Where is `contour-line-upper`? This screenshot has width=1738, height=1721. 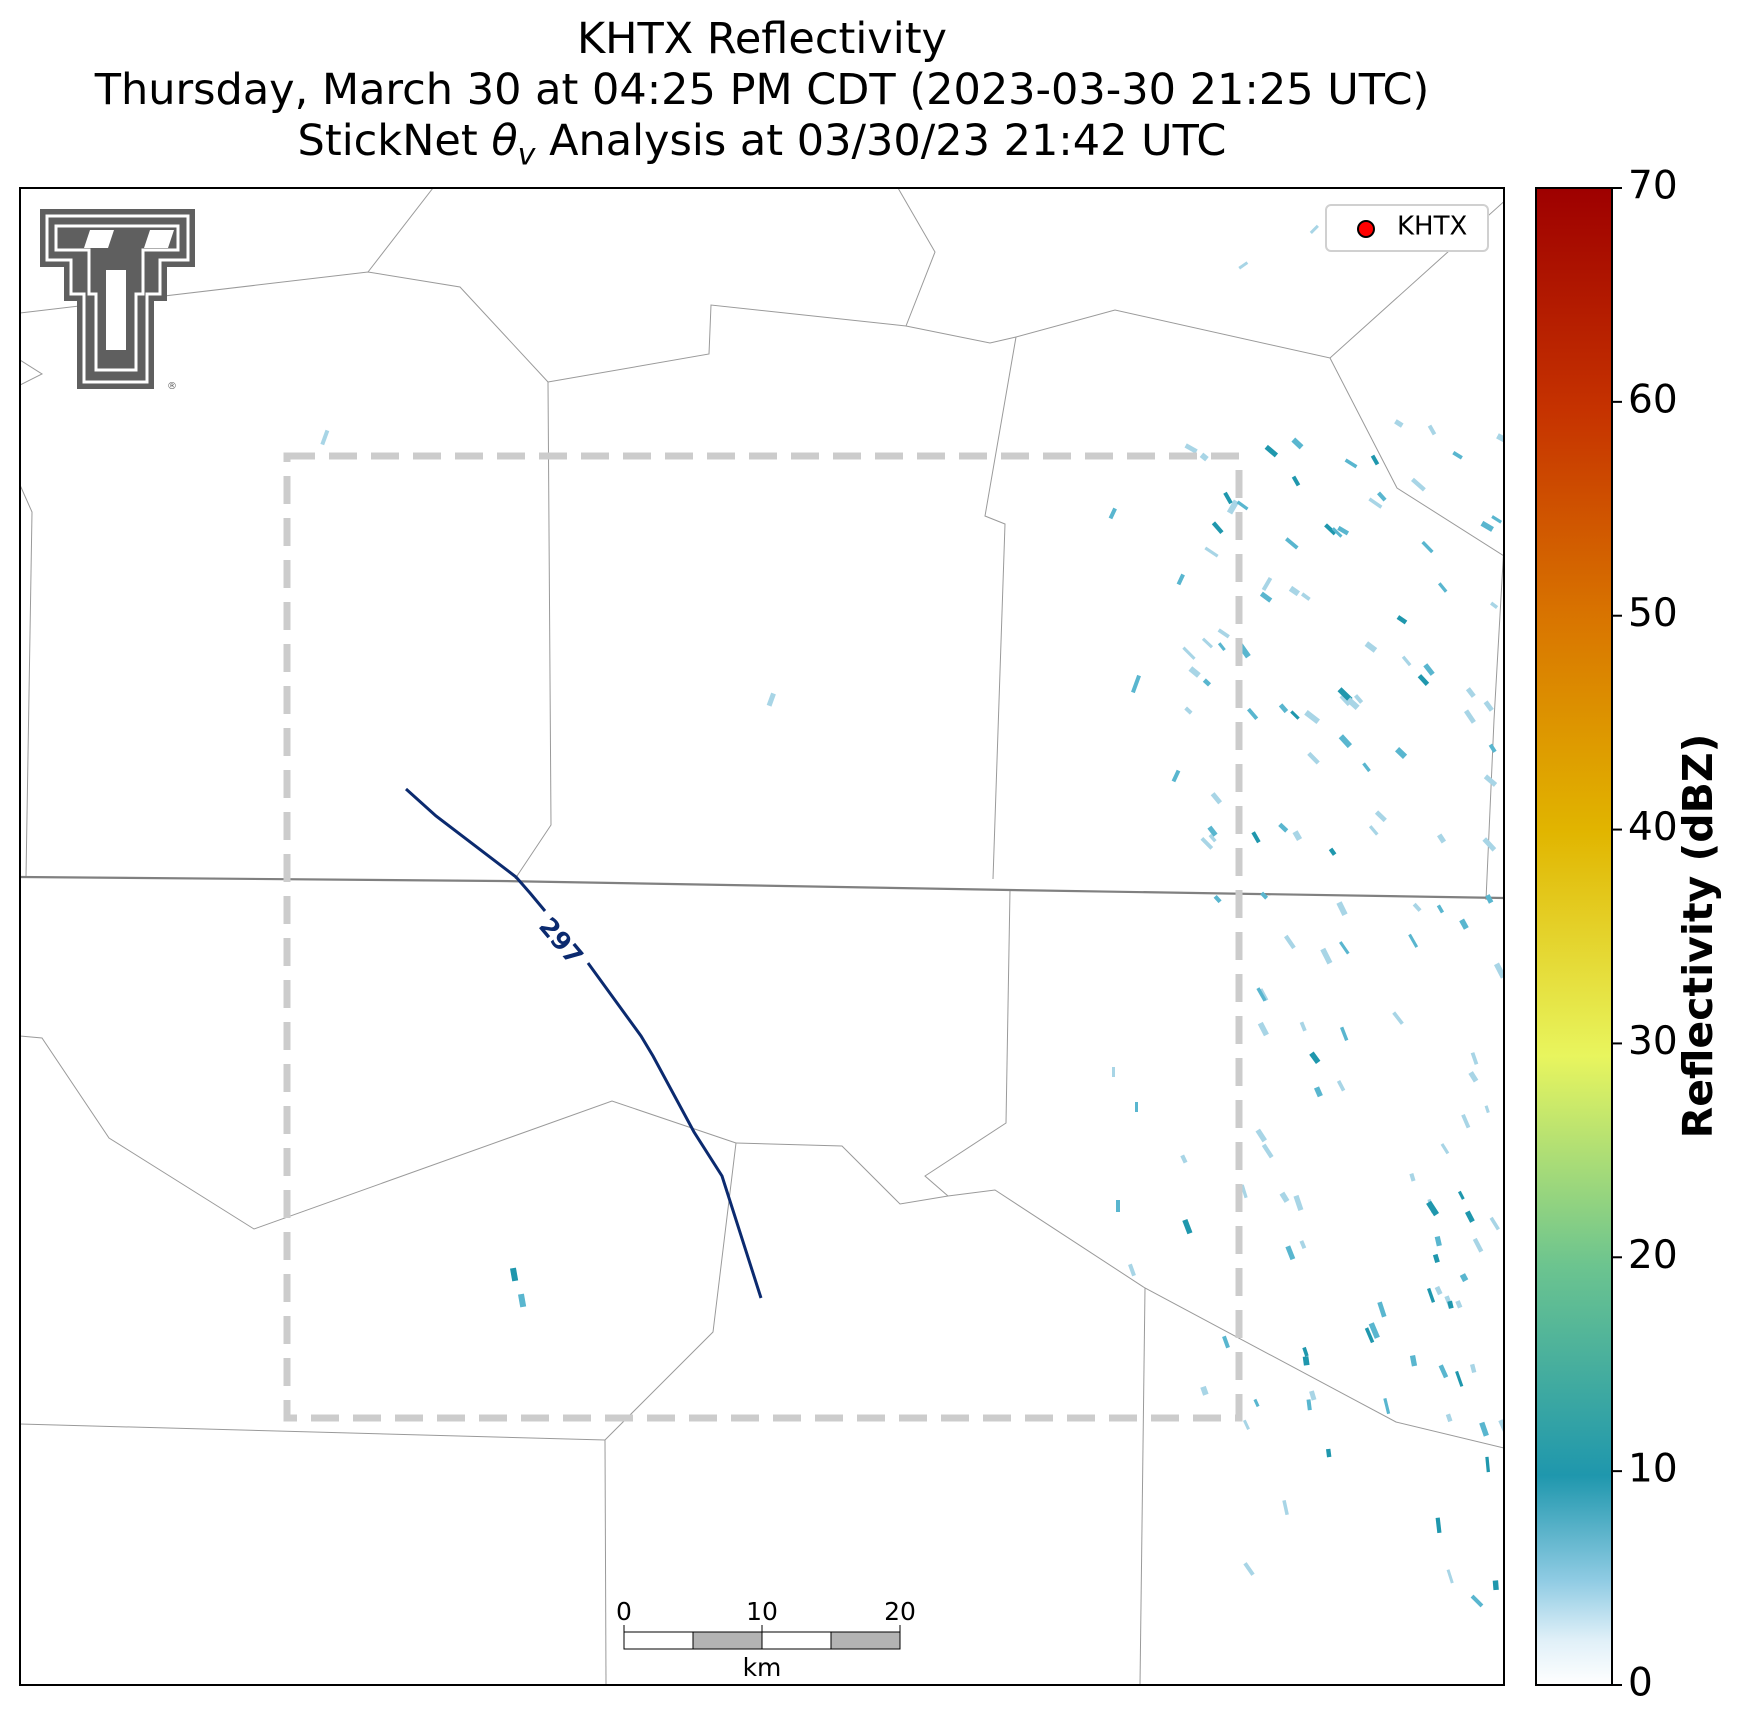
contour-line-upper is located at coordinates (475, 849).